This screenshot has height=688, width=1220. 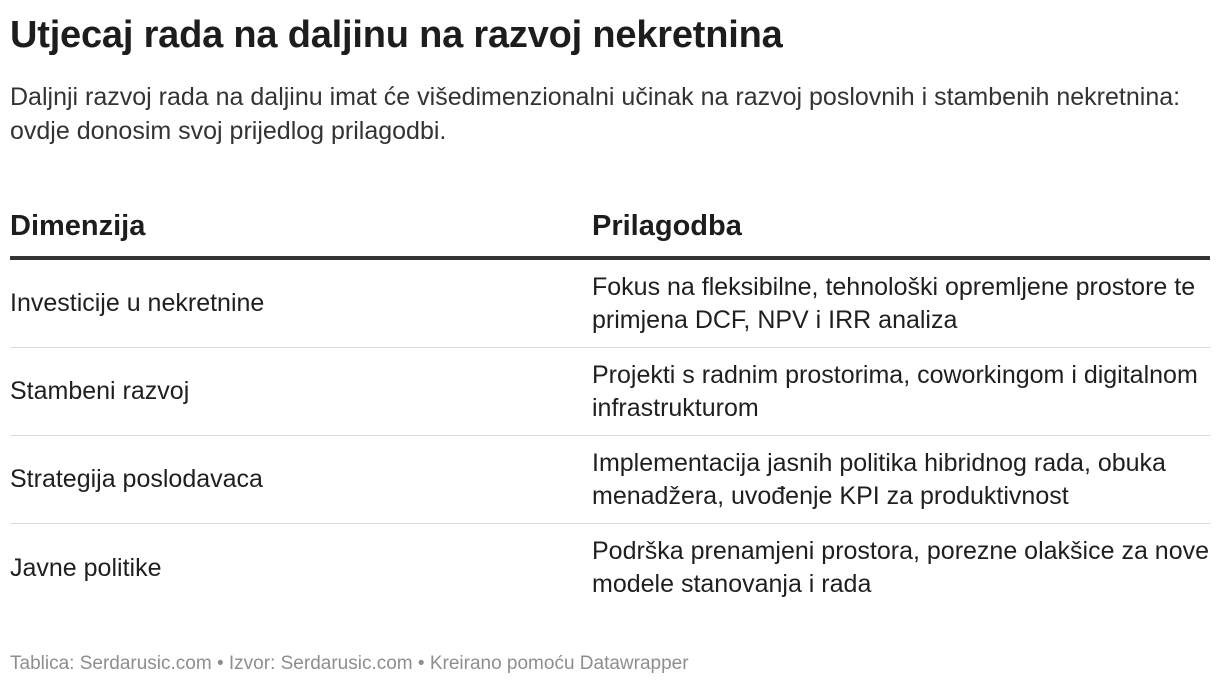 What do you see at coordinates (86, 567) in the screenshot?
I see `dimension-cell: Javne politike` at bounding box center [86, 567].